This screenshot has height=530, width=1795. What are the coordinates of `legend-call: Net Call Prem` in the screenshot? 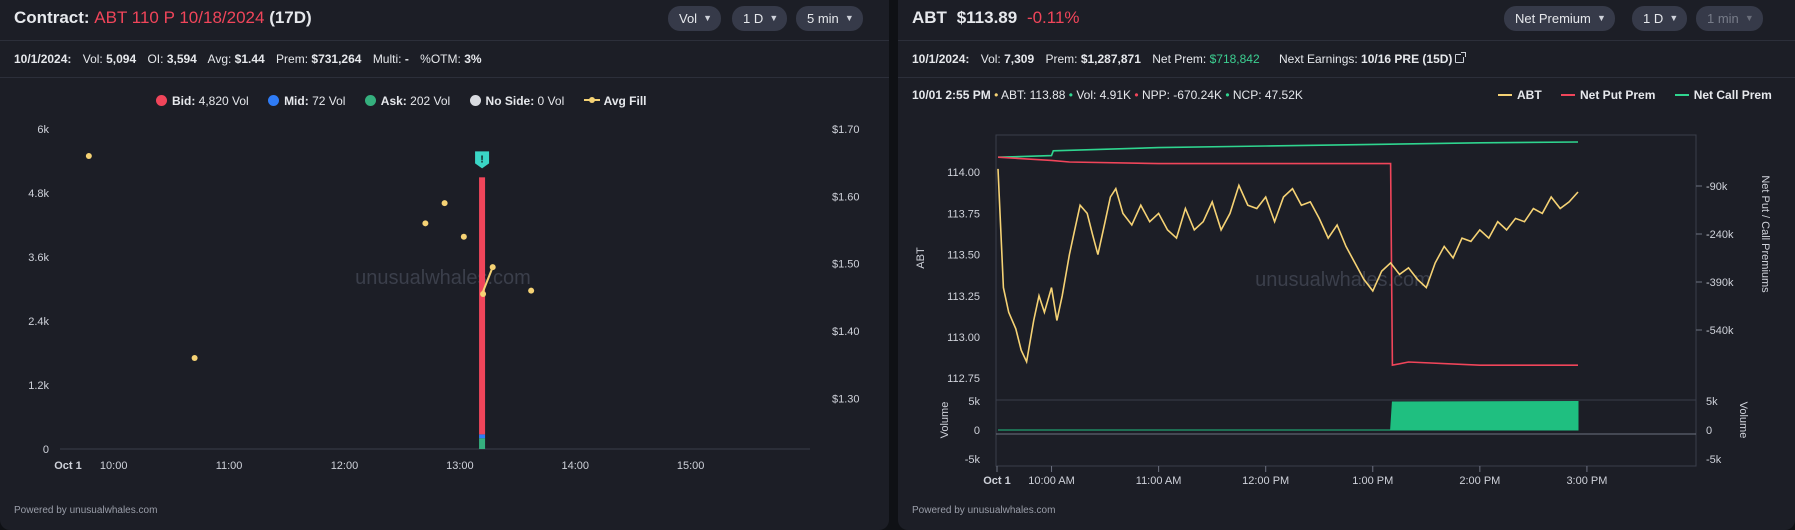 It's located at (1723, 95).